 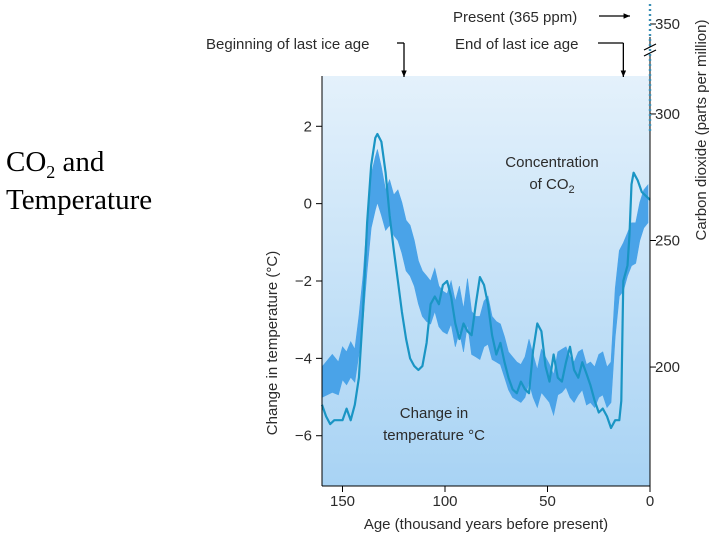 What do you see at coordinates (667, 241) in the screenshot?
I see `y-right-tick-label: 250` at bounding box center [667, 241].